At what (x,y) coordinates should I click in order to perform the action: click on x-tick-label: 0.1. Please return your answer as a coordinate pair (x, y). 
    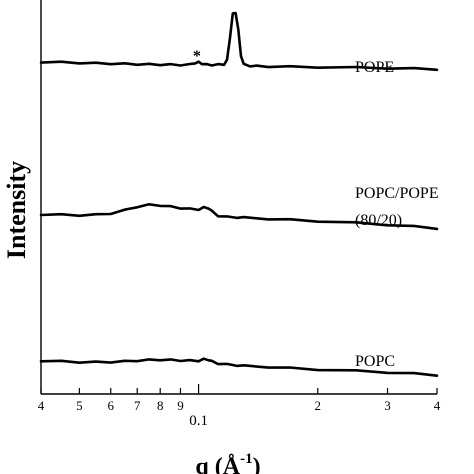
    Looking at the image, I should click on (198, 421).